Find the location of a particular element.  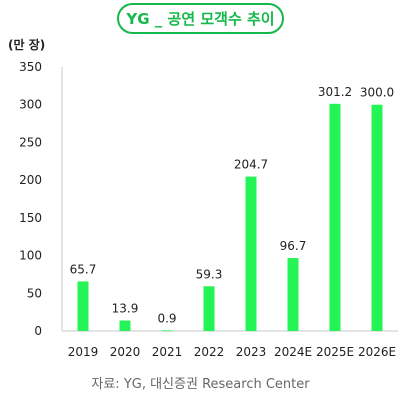

x-tick-label: 2020 is located at coordinates (125, 352).